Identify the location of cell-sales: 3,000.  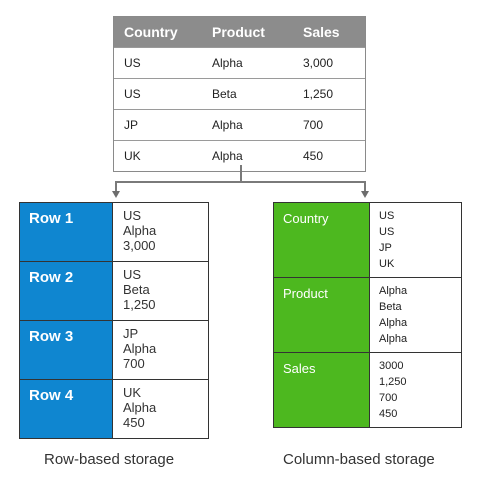
(318, 63).